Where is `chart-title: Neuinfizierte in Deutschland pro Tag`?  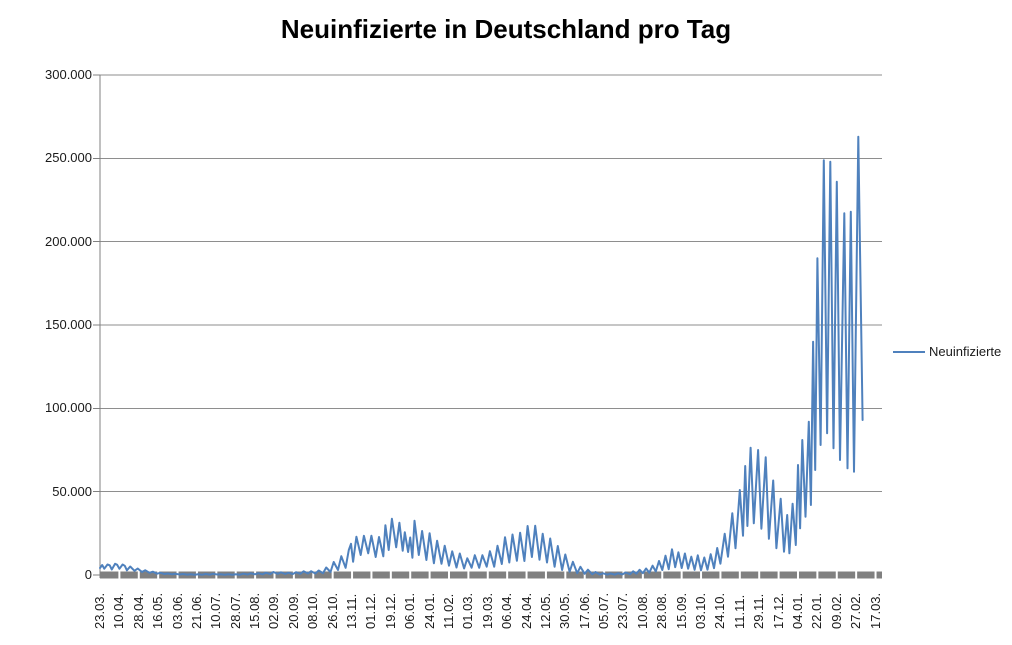 chart-title: Neuinfizierte in Deutschland pro Tag is located at coordinates (506, 29).